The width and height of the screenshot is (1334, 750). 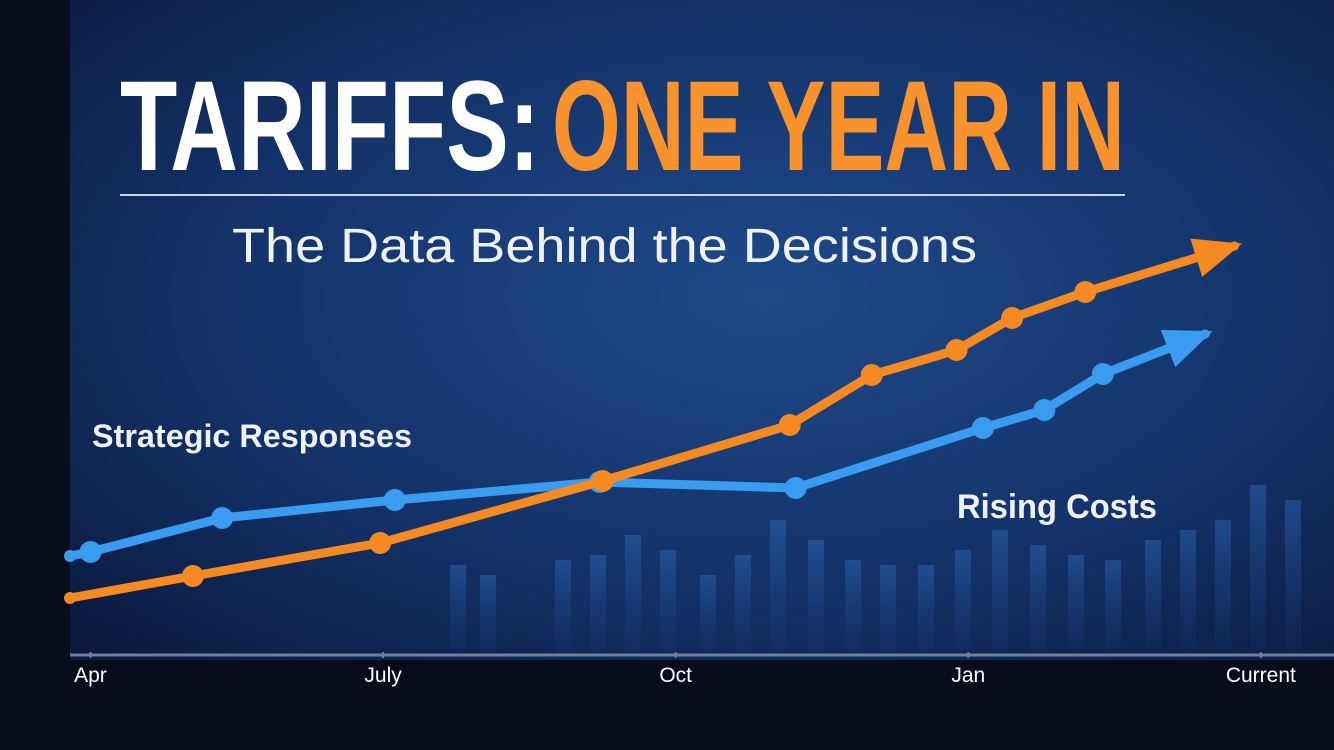 What do you see at coordinates (1057, 507) in the screenshot?
I see `annotation: Rising Costs` at bounding box center [1057, 507].